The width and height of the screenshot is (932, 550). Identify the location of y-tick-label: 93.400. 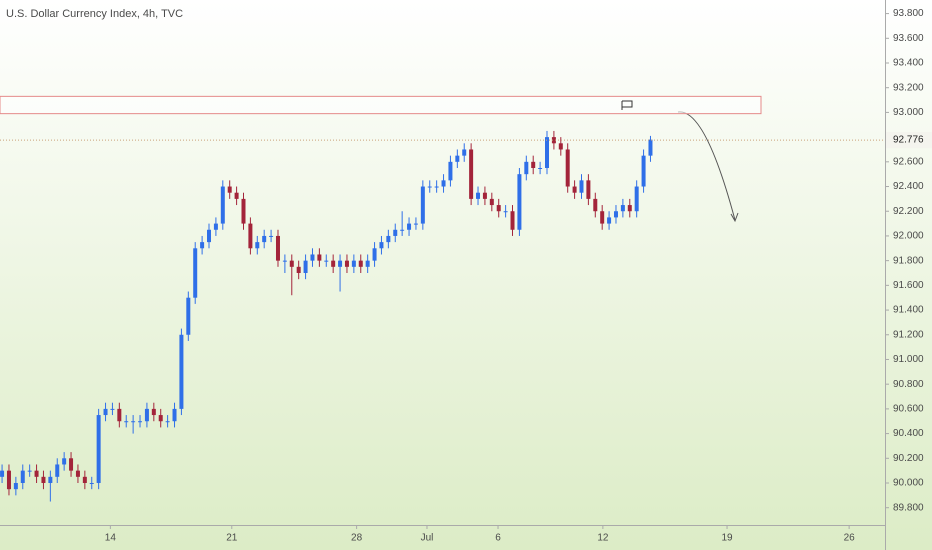
(908, 63).